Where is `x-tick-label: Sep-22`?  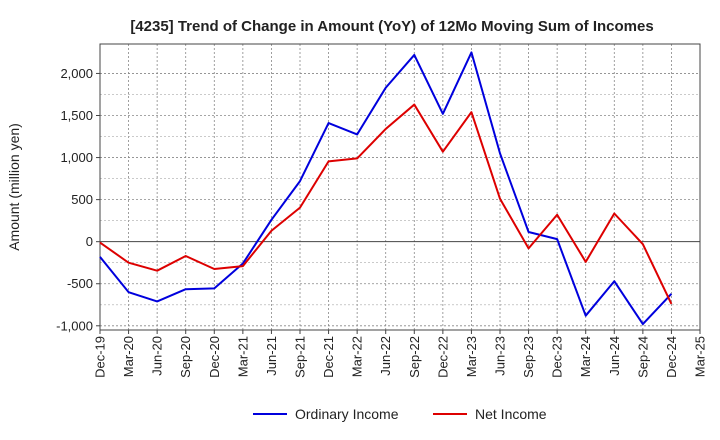 x-tick-label: Sep-22 is located at coordinates (414, 357).